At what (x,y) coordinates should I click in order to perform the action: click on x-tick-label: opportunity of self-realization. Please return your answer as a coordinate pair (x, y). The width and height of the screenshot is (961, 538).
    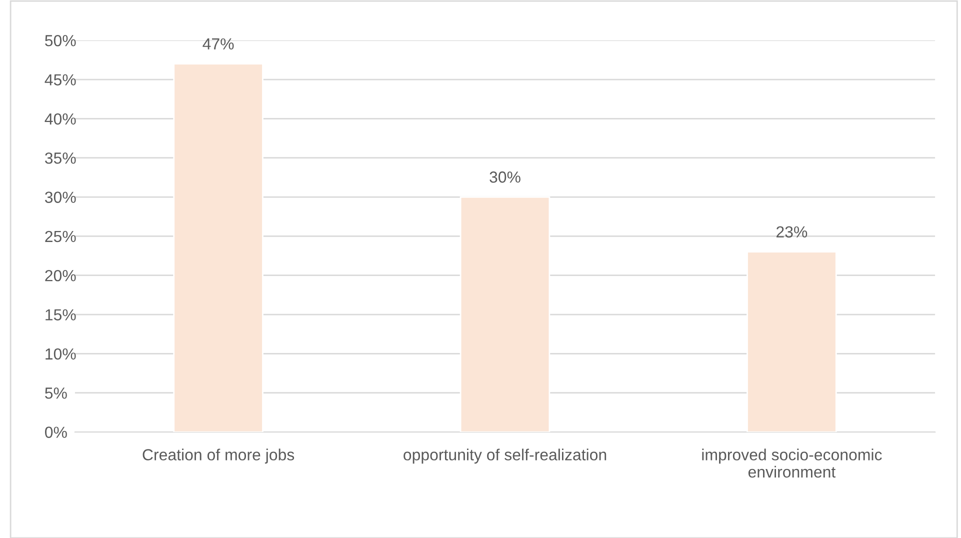
    Looking at the image, I should click on (505, 456).